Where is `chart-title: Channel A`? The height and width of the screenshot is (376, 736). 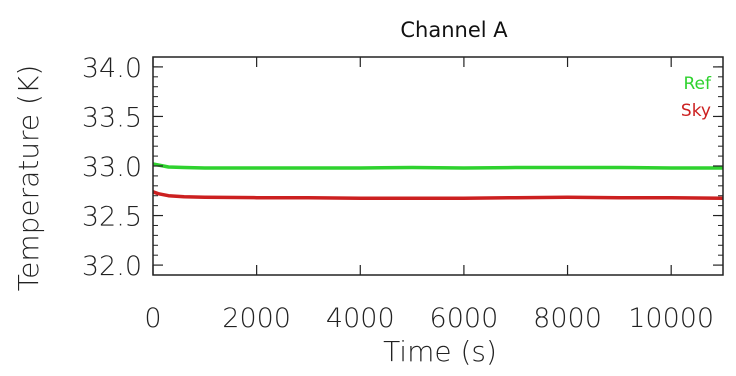
chart-title: Channel A is located at coordinates (454, 30).